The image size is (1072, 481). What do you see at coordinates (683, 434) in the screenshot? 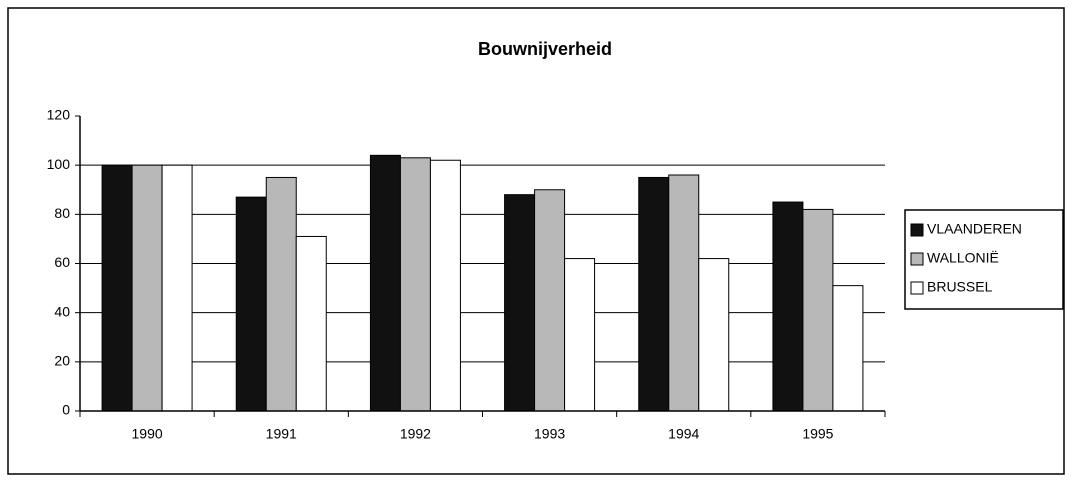
I see `x-tick-label: 1994` at bounding box center [683, 434].